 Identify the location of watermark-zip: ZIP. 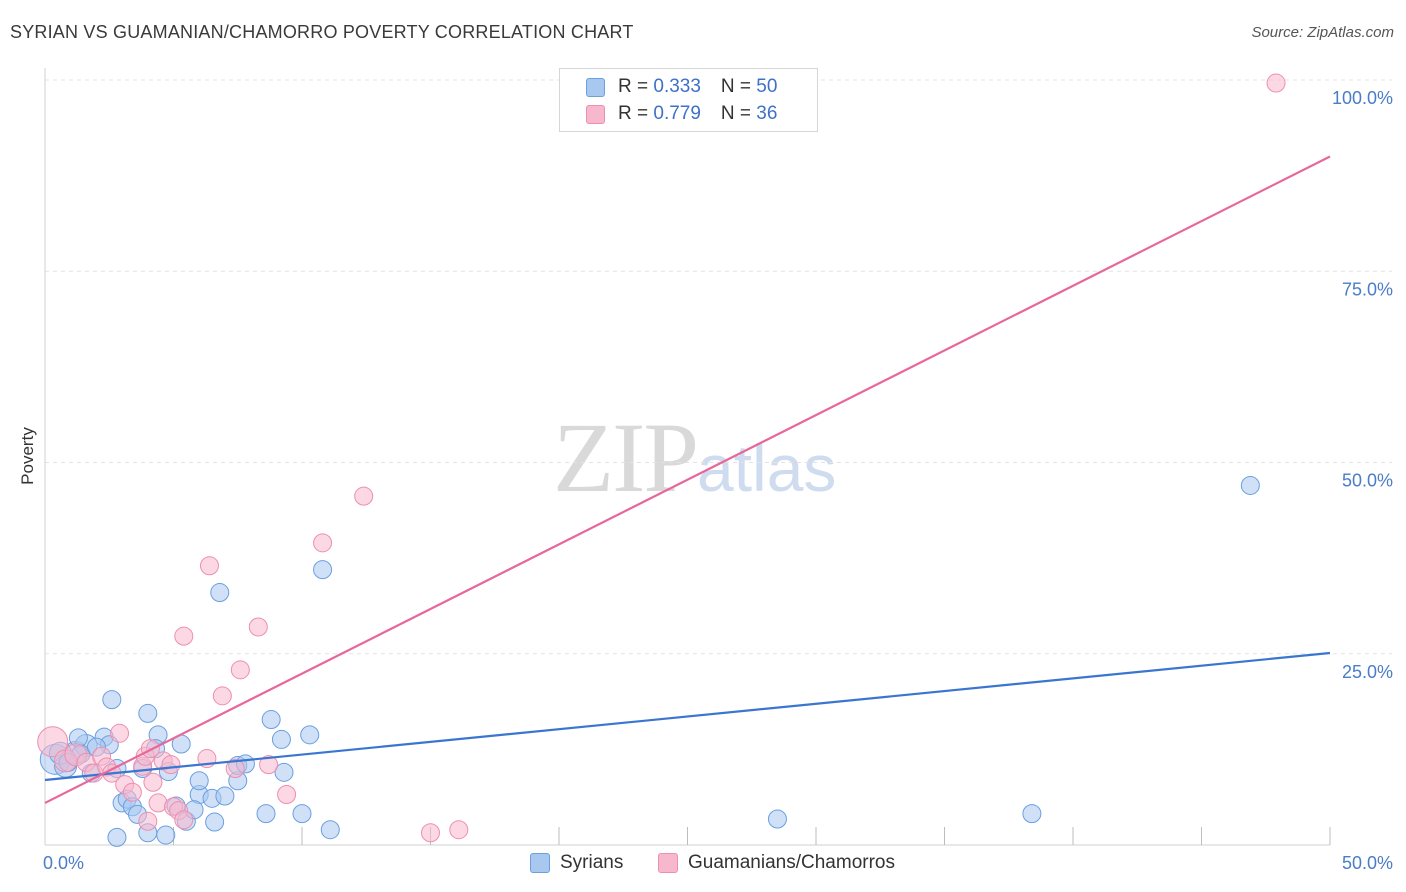
(626, 457).